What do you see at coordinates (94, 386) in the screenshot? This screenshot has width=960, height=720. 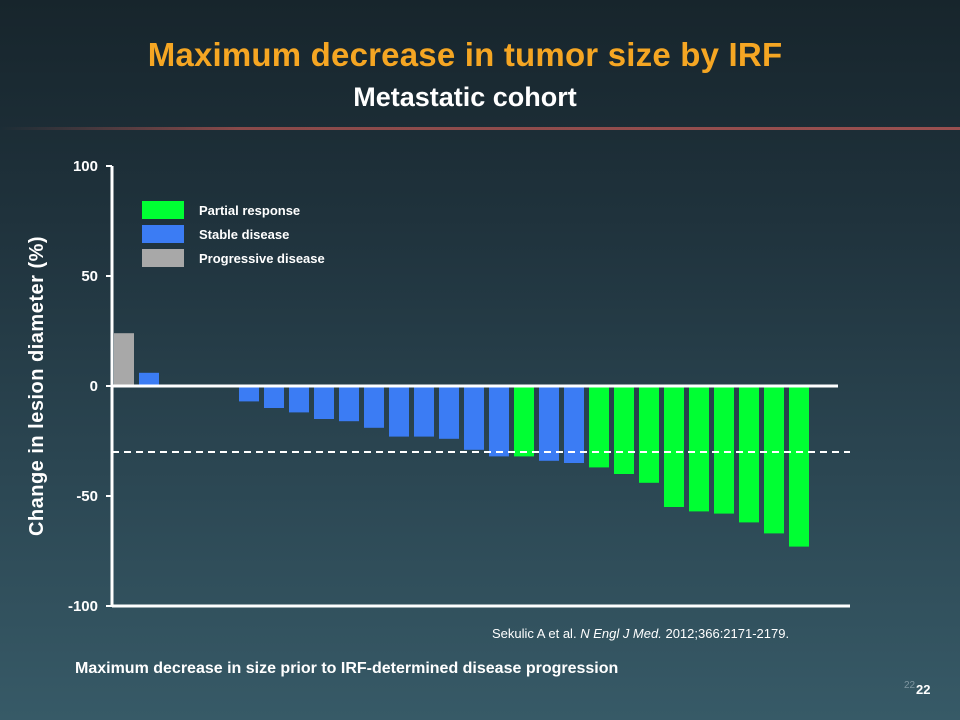 I see `y-tick-label: 0` at bounding box center [94, 386].